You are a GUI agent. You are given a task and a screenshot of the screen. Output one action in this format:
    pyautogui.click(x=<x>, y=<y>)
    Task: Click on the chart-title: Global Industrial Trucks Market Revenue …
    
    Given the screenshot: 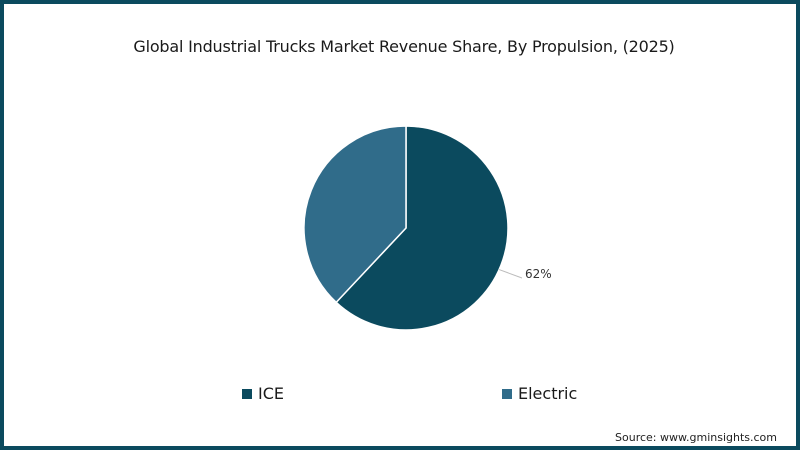 What is the action you would take?
    pyautogui.click(x=404, y=46)
    